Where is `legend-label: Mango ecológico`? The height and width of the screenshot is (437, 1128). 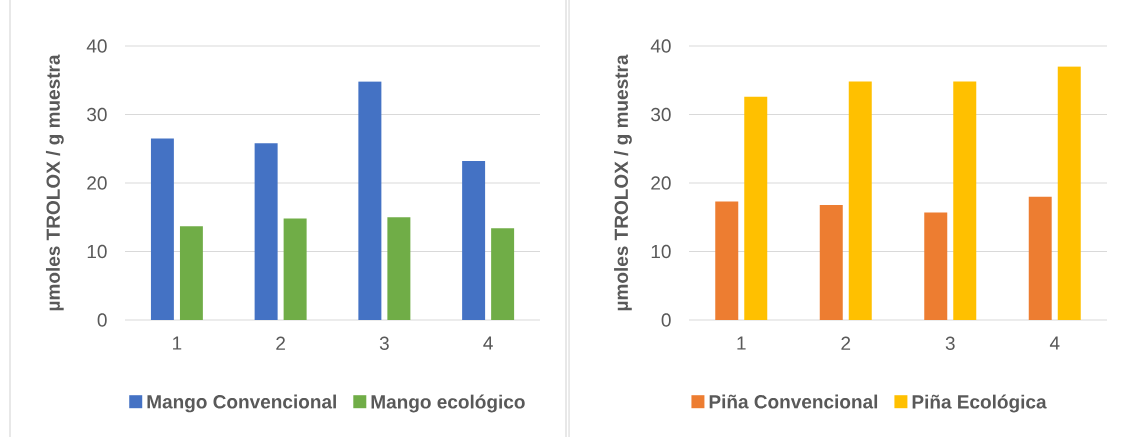 legend-label: Mango ecológico is located at coordinates (448, 403).